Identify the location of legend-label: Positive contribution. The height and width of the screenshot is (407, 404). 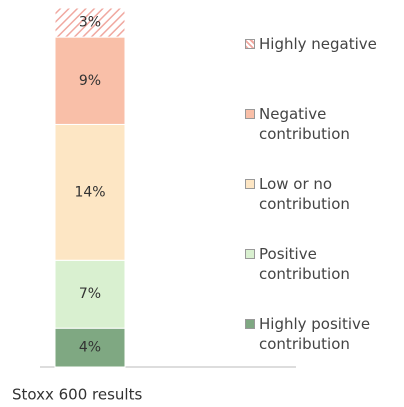
(304, 264).